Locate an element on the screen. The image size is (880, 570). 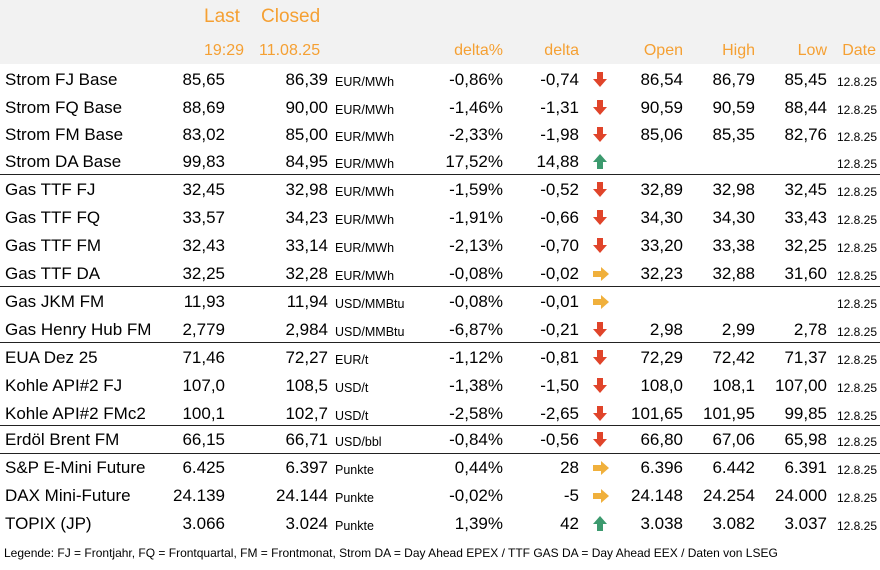
header-delta: delta is located at coordinates (561, 50).